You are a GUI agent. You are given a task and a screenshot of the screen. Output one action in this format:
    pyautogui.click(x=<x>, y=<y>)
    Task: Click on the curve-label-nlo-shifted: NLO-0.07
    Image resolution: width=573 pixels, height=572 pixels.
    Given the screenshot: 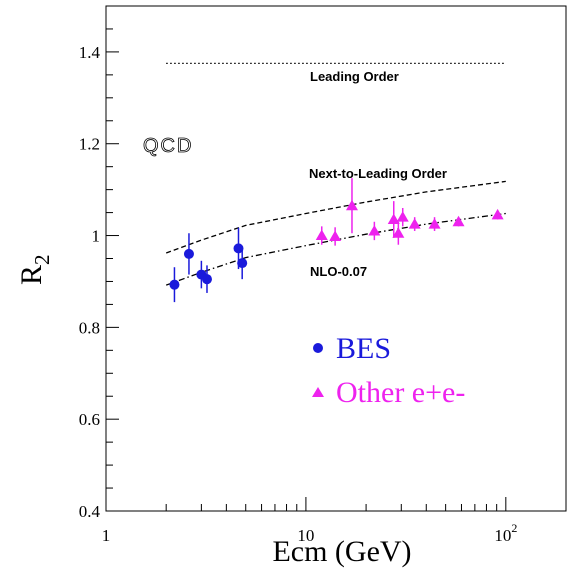 What is the action you would take?
    pyautogui.click(x=338, y=271)
    